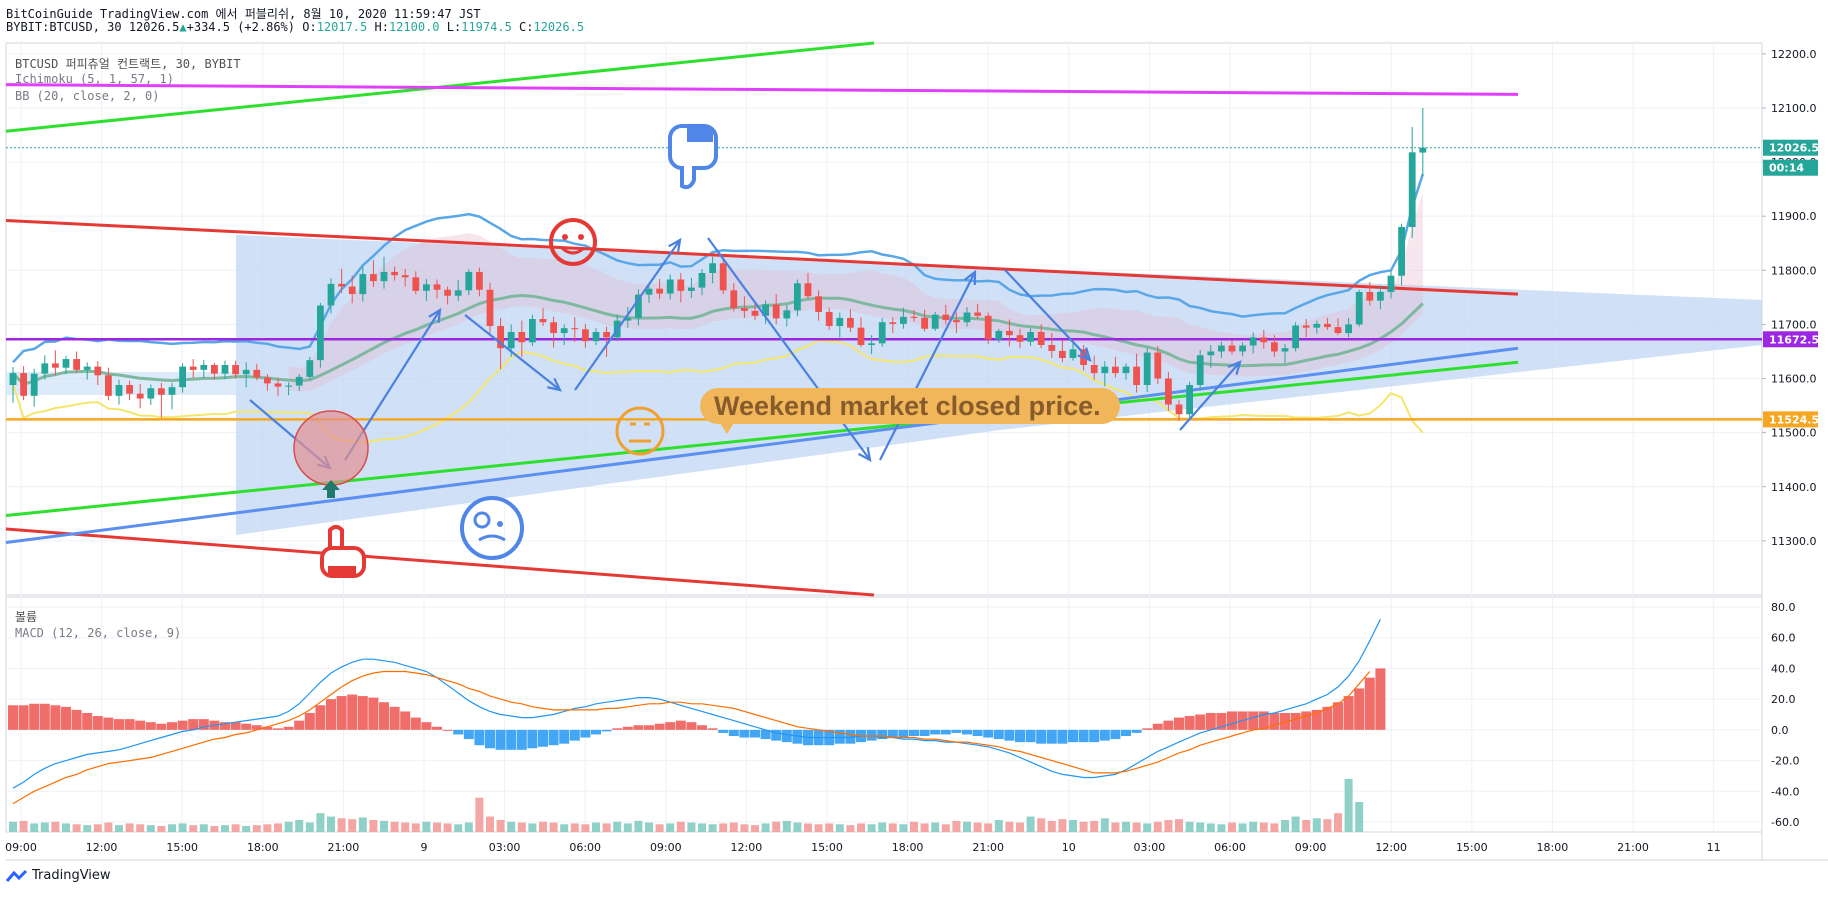  What do you see at coordinates (1048, 315) in the screenshot?
I see `arrow-drawing` at bounding box center [1048, 315].